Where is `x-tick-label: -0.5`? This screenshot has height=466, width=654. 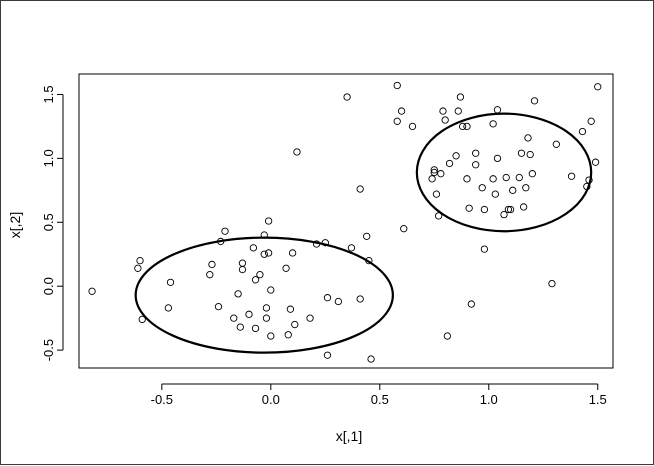 x-tick-label: -0.5 is located at coordinates (162, 399).